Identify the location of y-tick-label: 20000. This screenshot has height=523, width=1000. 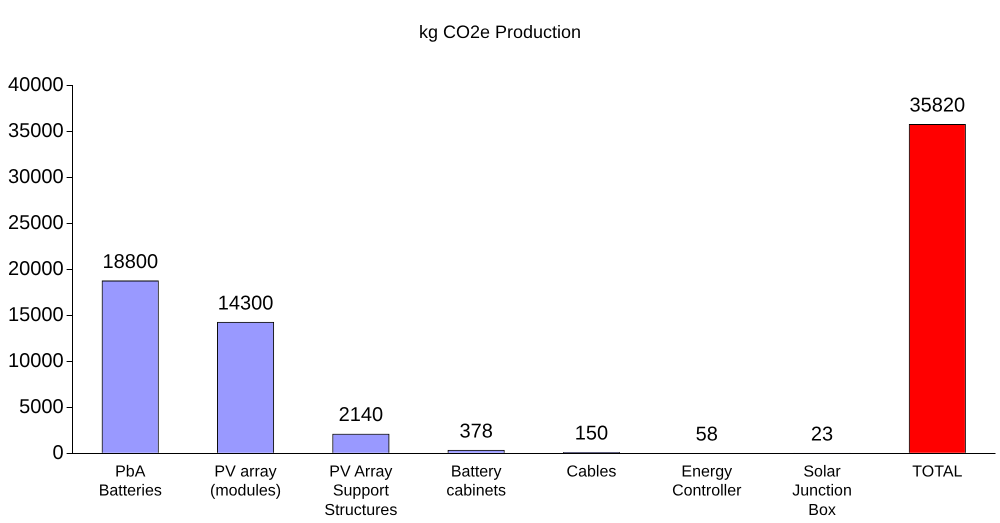
(36, 269).